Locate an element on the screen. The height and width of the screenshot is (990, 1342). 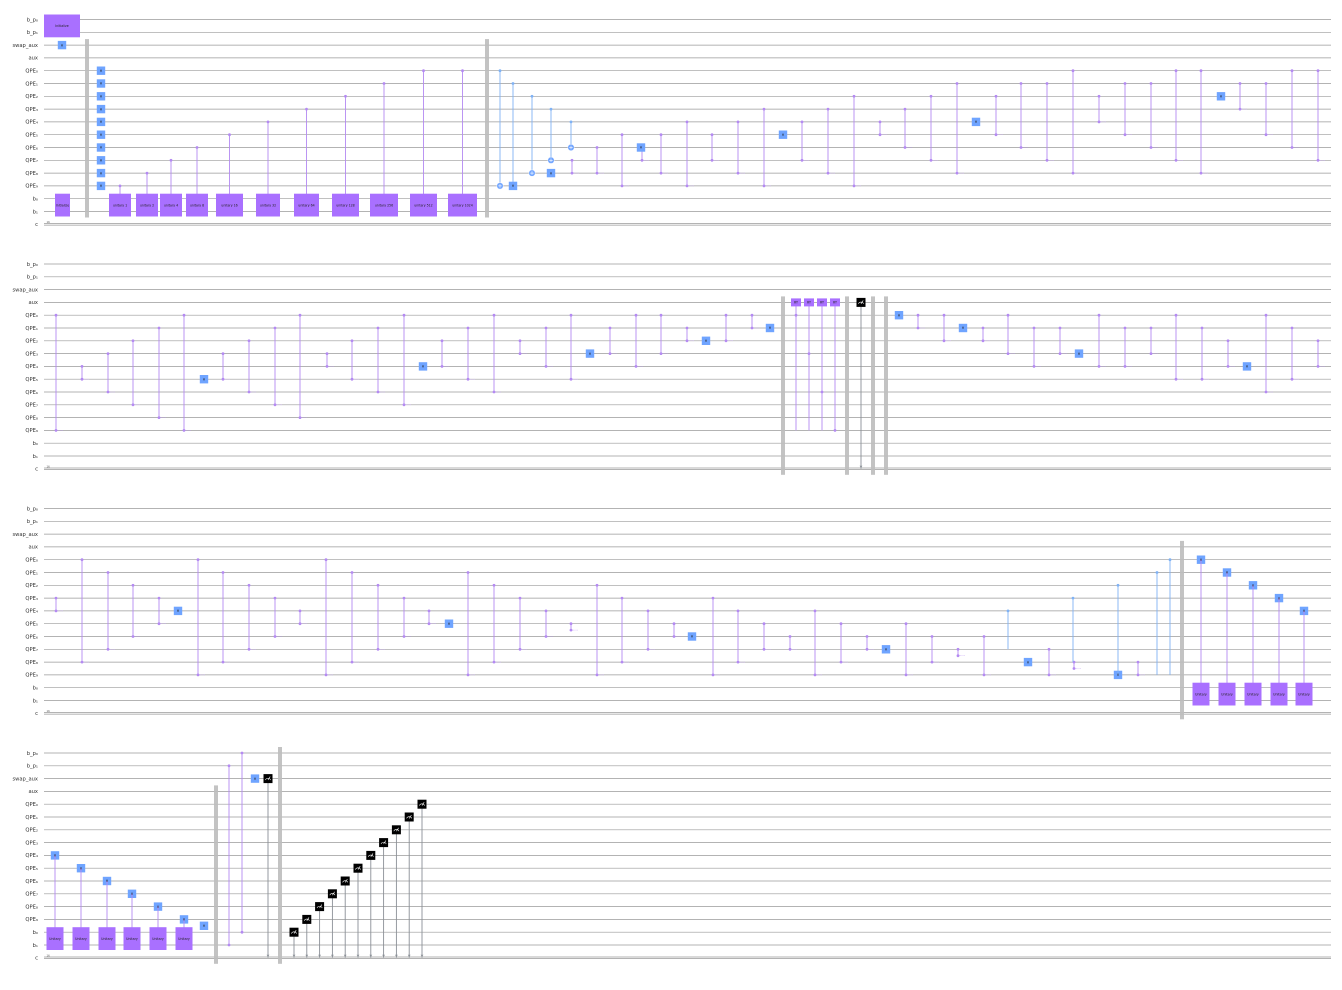
qubit-label: QPE₈ is located at coordinates (31, 907).